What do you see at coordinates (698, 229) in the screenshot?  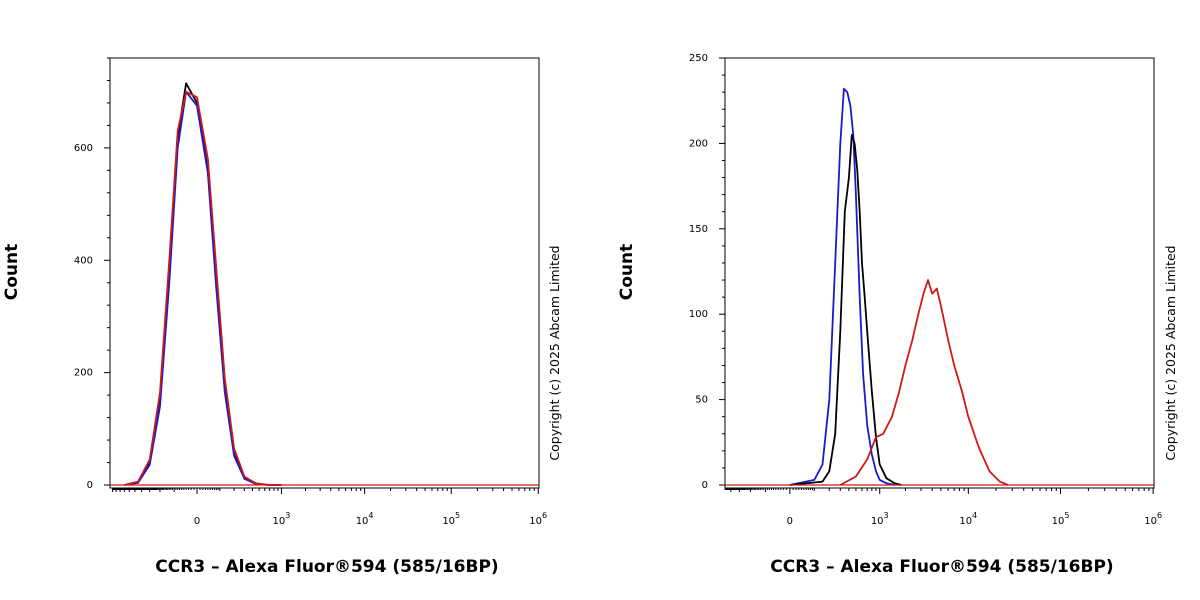 I see `y-tick-label: 150` at bounding box center [698, 229].